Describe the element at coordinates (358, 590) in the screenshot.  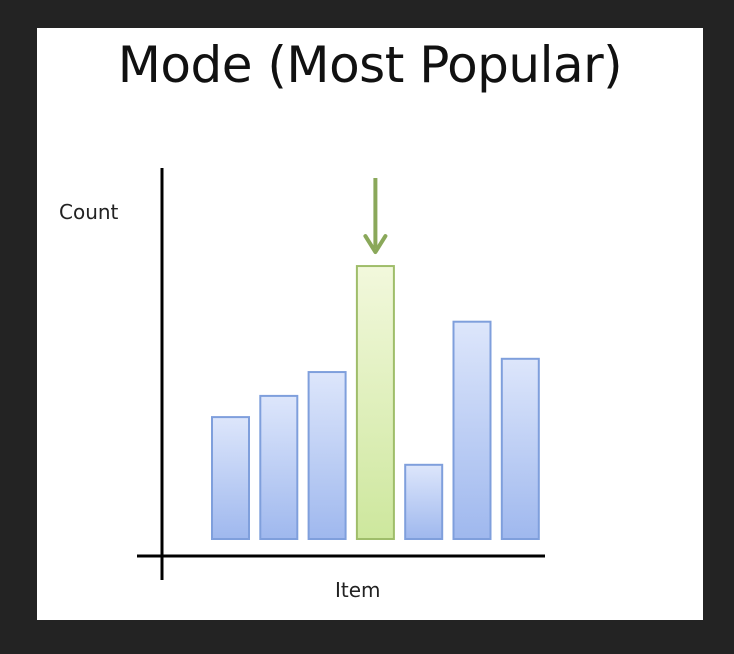
I see `x-axis-label: Item` at that location.